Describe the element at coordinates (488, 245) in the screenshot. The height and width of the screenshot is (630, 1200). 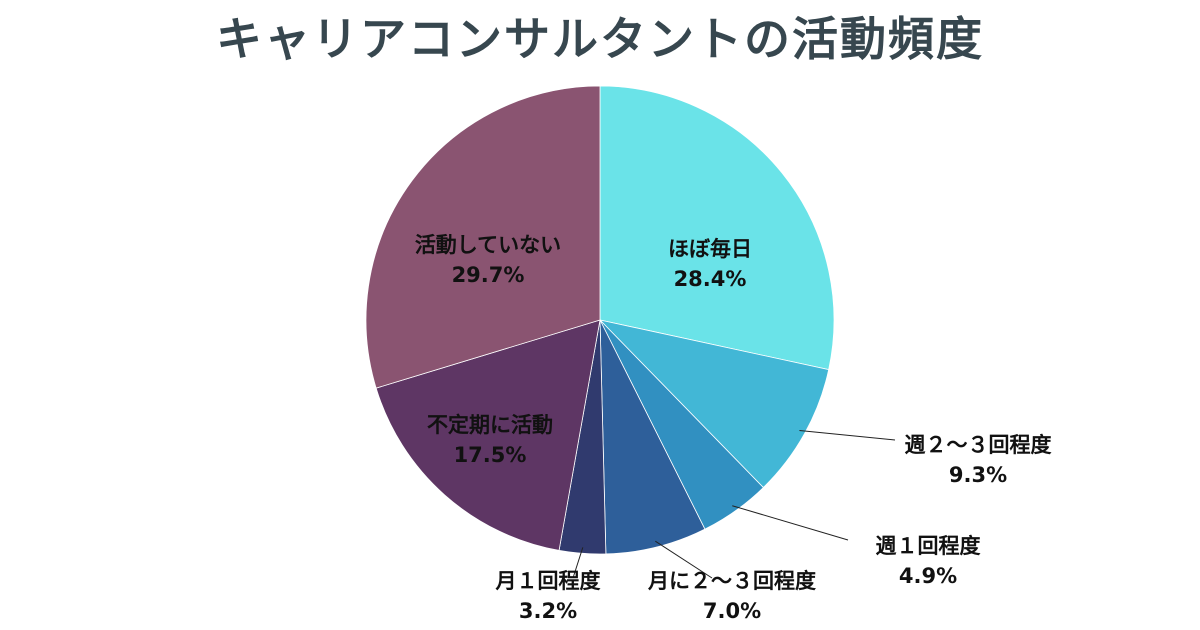
I see `pie-slice-7-category-label: 活動していない` at that location.